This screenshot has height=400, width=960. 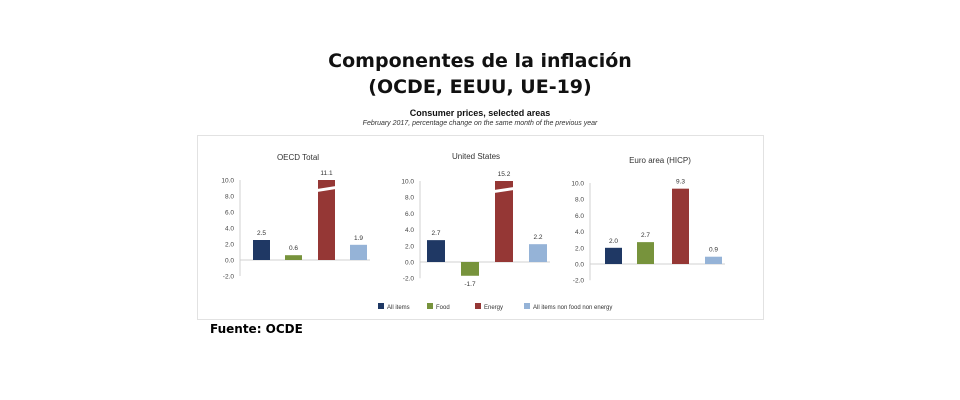 What do you see at coordinates (480, 87) in the screenshot?
I see `page-subtitle: (OCDE, EEUU, UE-19)` at bounding box center [480, 87].